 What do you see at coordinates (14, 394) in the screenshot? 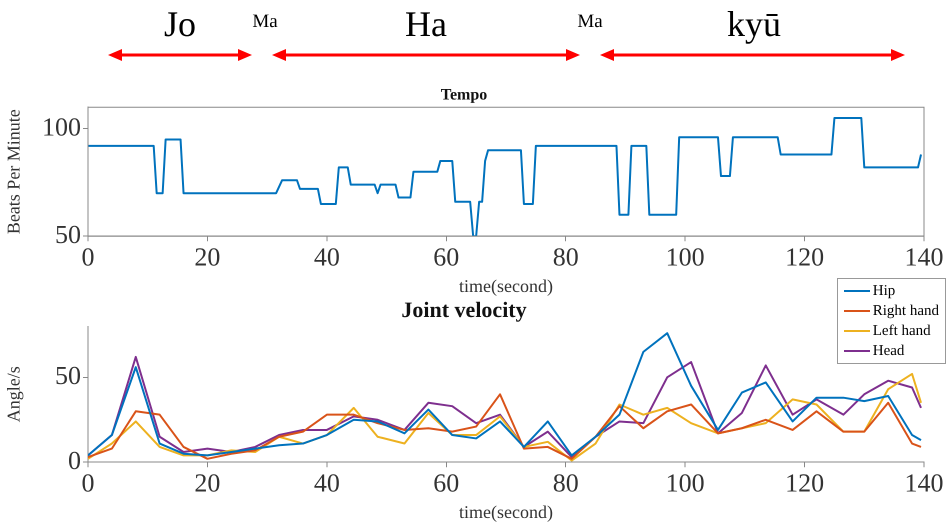
I see `y-axis-title: Angle/s` at bounding box center [14, 394].